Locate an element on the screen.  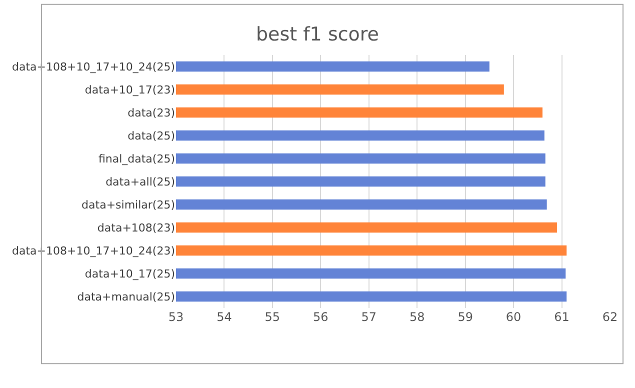
y-tick-label: data+108+10_17+10_24(25) is located at coordinates (93, 67).